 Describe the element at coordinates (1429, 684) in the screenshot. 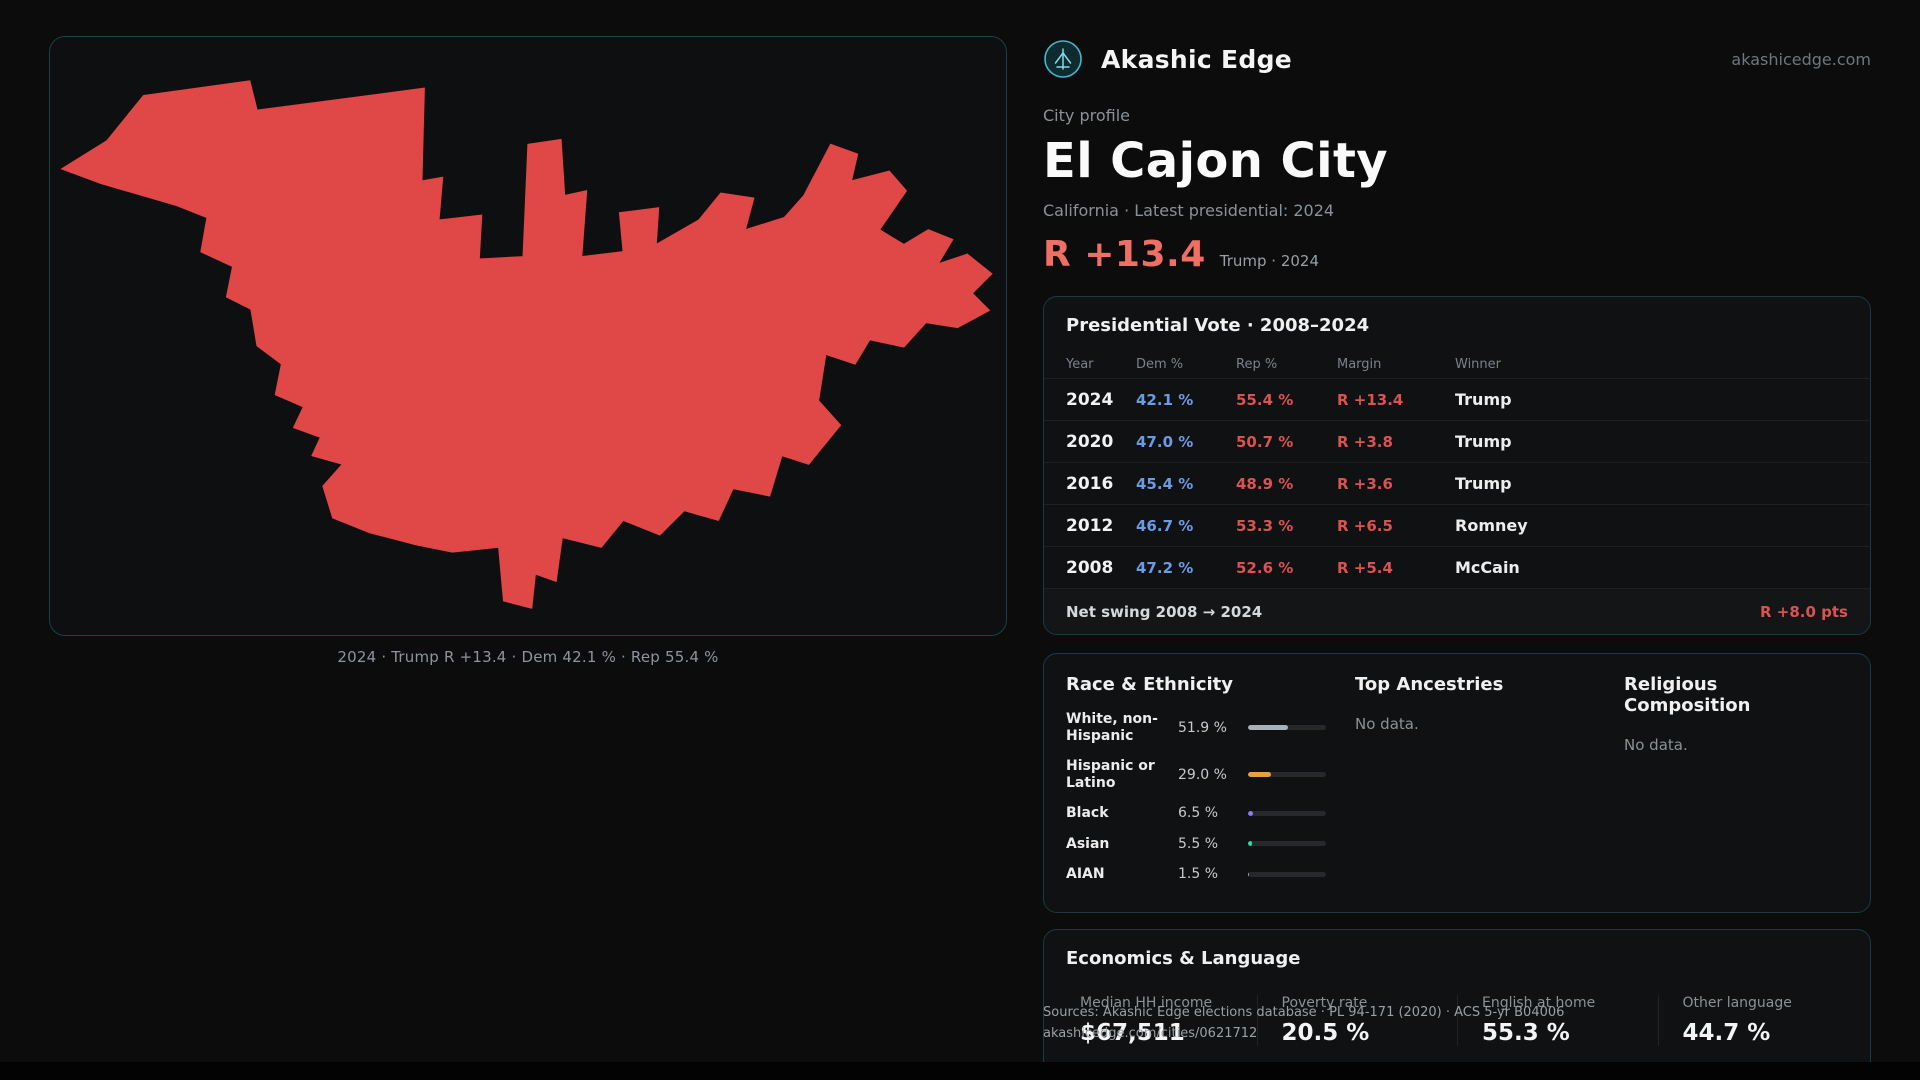

I see `top-ancestries-title: Top Ancestries` at that location.